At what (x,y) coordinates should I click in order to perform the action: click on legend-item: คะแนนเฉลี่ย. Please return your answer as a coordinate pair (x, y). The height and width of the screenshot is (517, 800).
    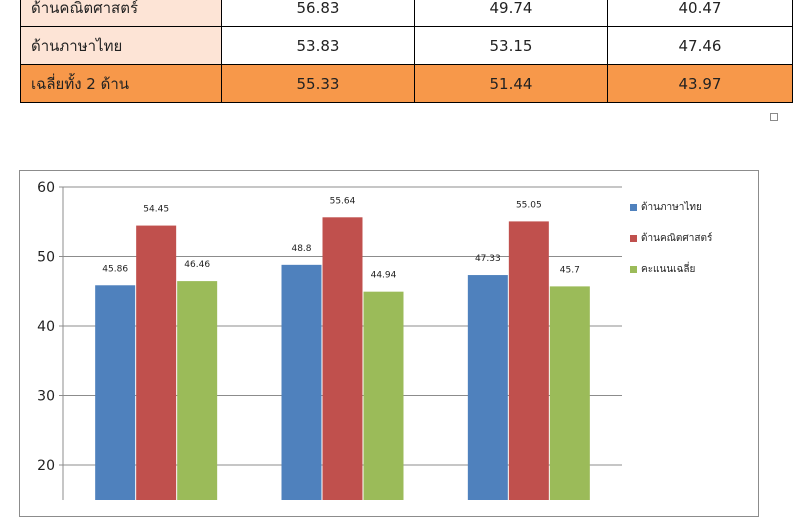
    Looking at the image, I should click on (671, 269).